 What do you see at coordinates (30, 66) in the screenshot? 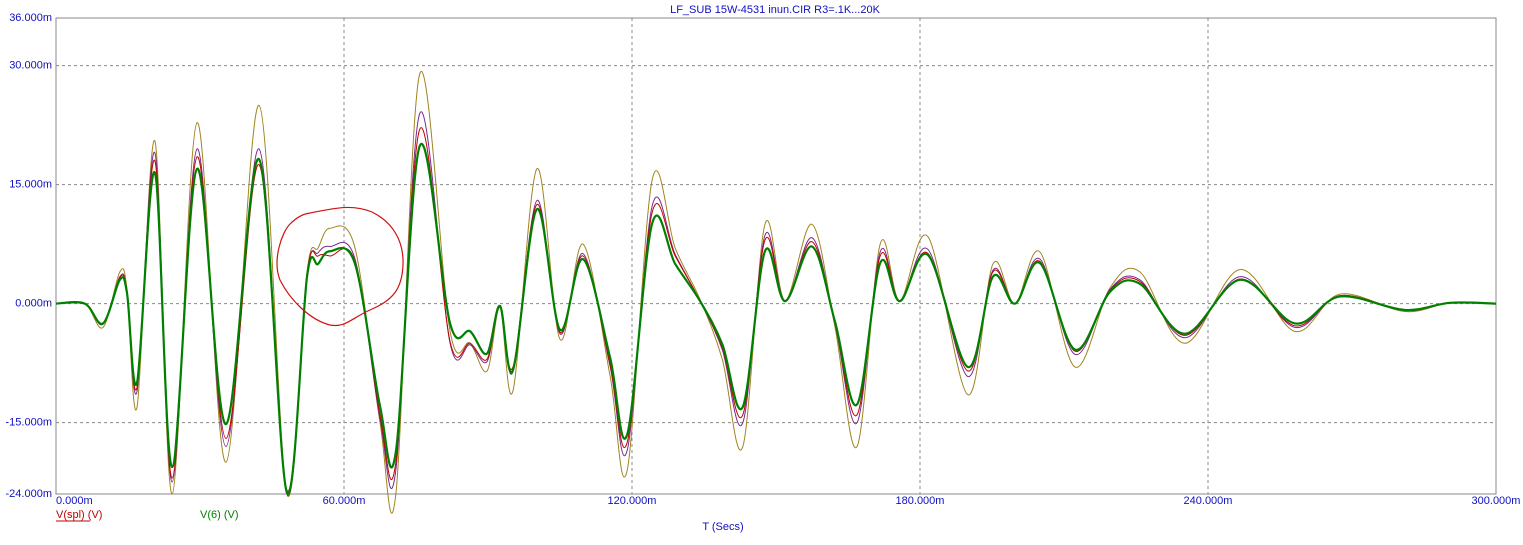
I see `y-tick-label: 30.000m` at bounding box center [30, 66].